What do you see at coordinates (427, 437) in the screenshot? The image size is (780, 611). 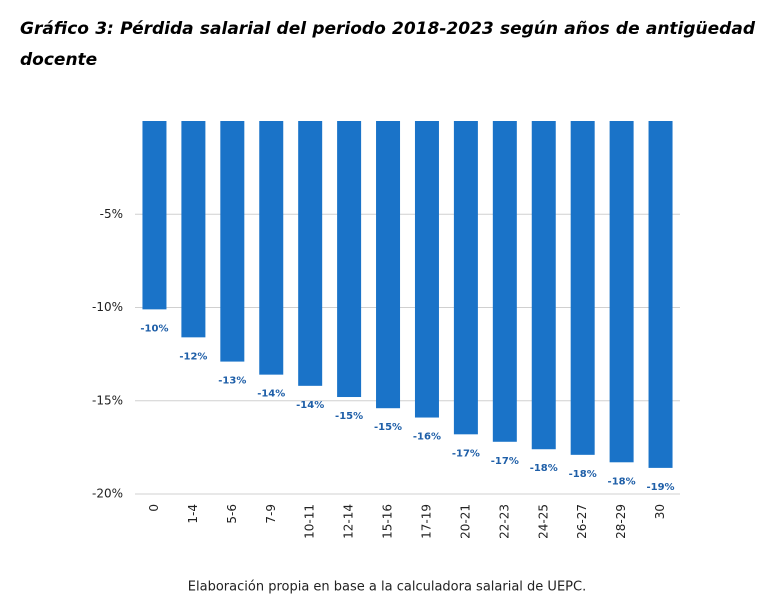 I see `value-label: -16%` at bounding box center [427, 437].